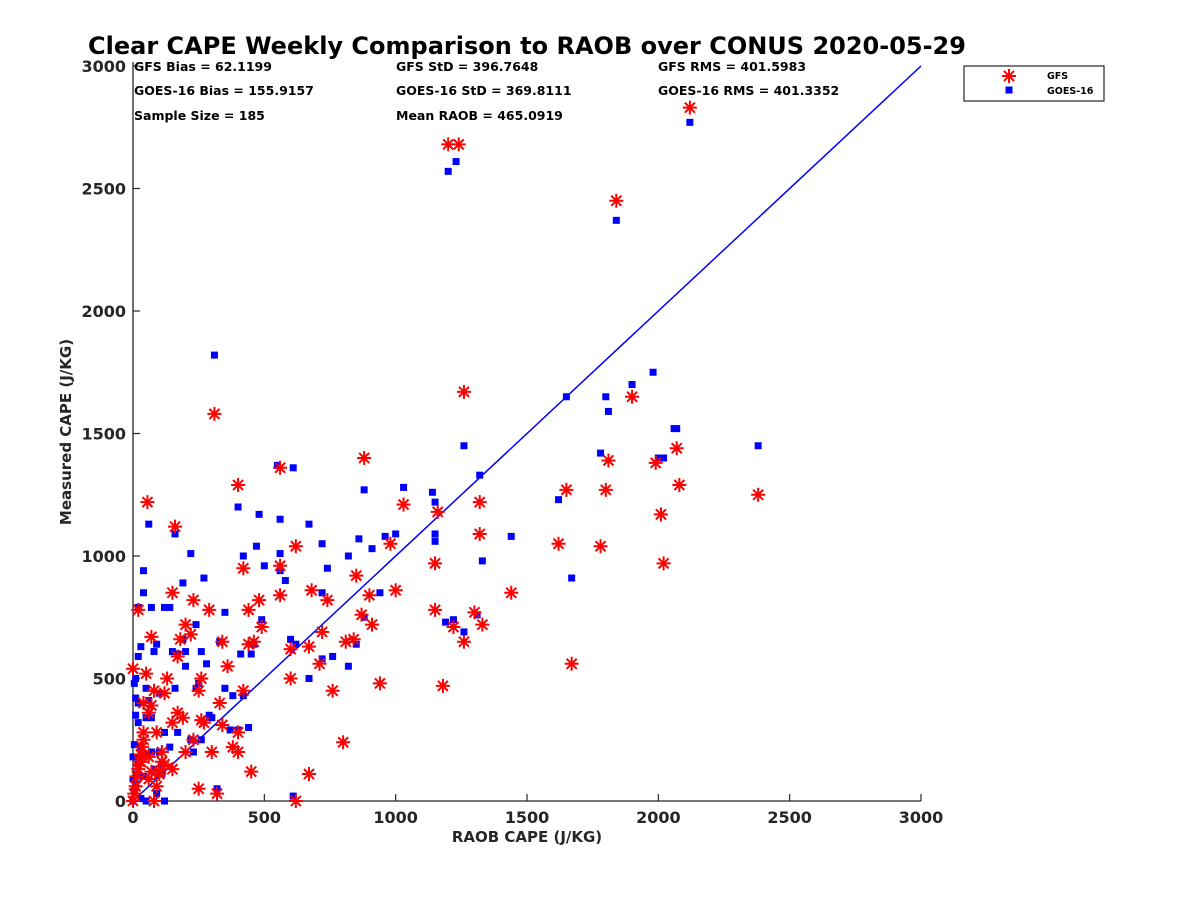 This screenshot has width=1200, height=900. Describe the element at coordinates (103, 311) in the screenshot. I see `y-tick-label: 2000` at that location.